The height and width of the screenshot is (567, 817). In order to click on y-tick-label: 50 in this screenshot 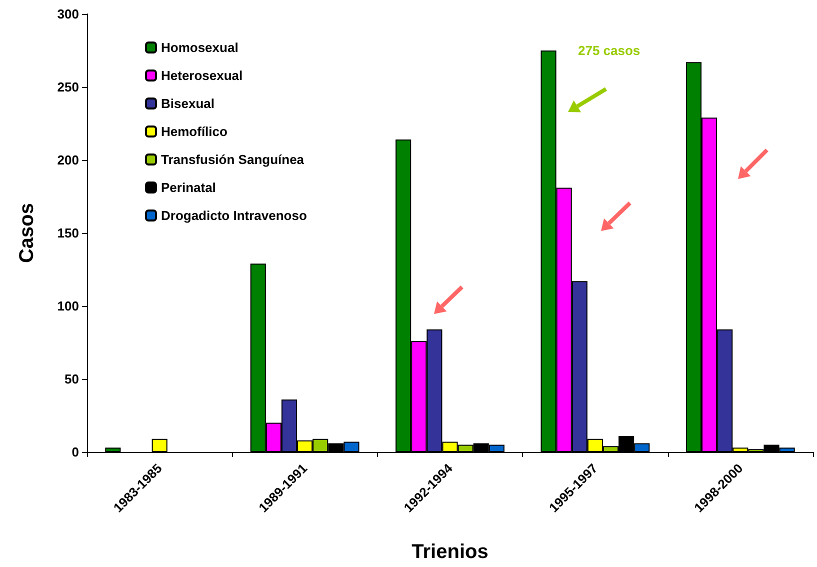, I will do `click(71, 379)`.